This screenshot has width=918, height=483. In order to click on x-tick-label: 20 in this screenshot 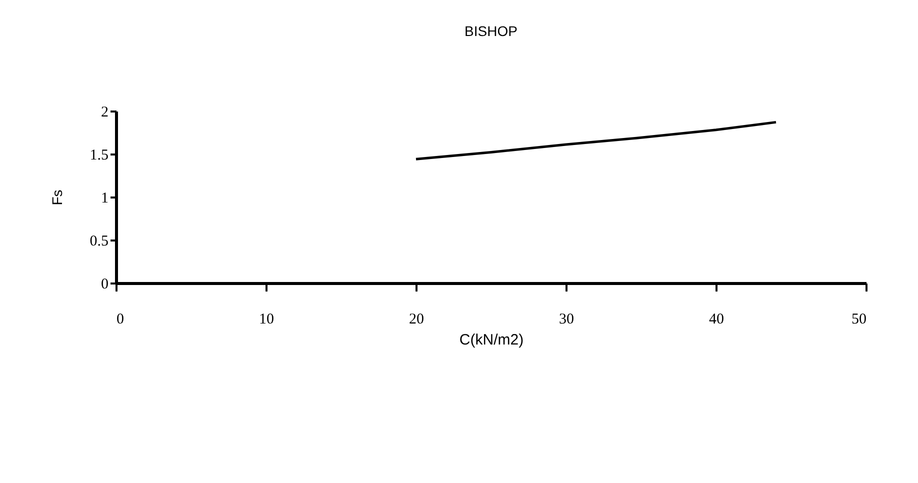, I will do `click(416, 320)`.